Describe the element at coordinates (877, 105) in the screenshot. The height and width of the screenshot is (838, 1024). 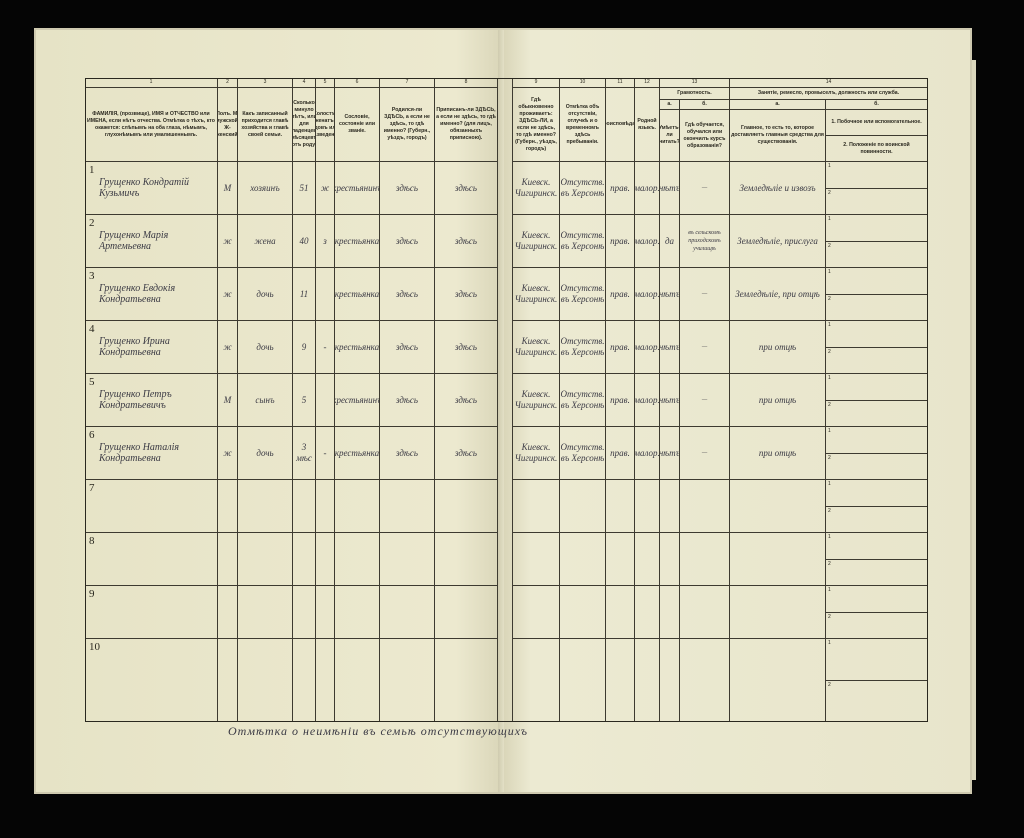
I see `column-header-14b-letter: б.` at that location.